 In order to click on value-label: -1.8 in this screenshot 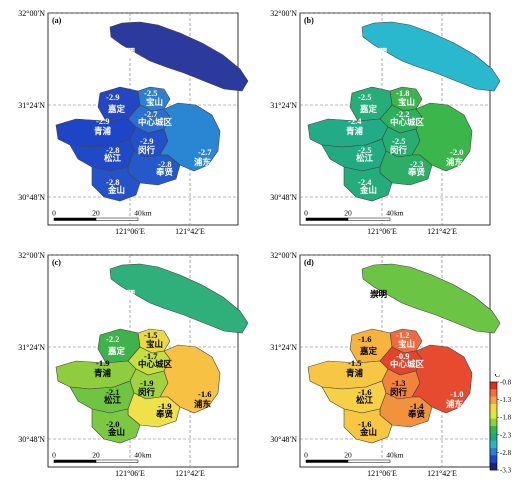, I will do `click(402, 93)`.